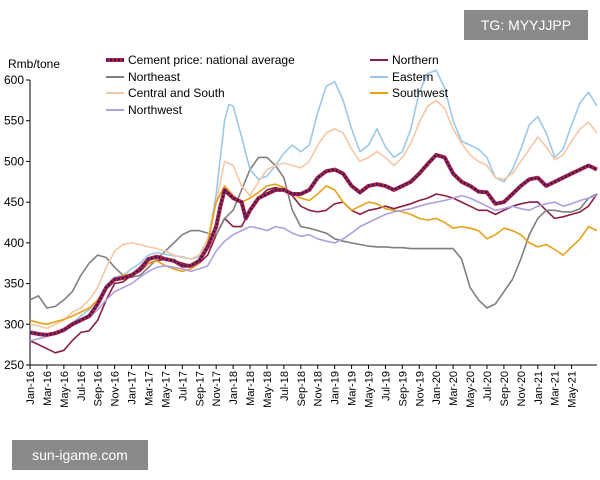 The image size is (600, 480). What do you see at coordinates (420, 388) in the screenshot?
I see `x-tick-label: Nov-19` at bounding box center [420, 388].